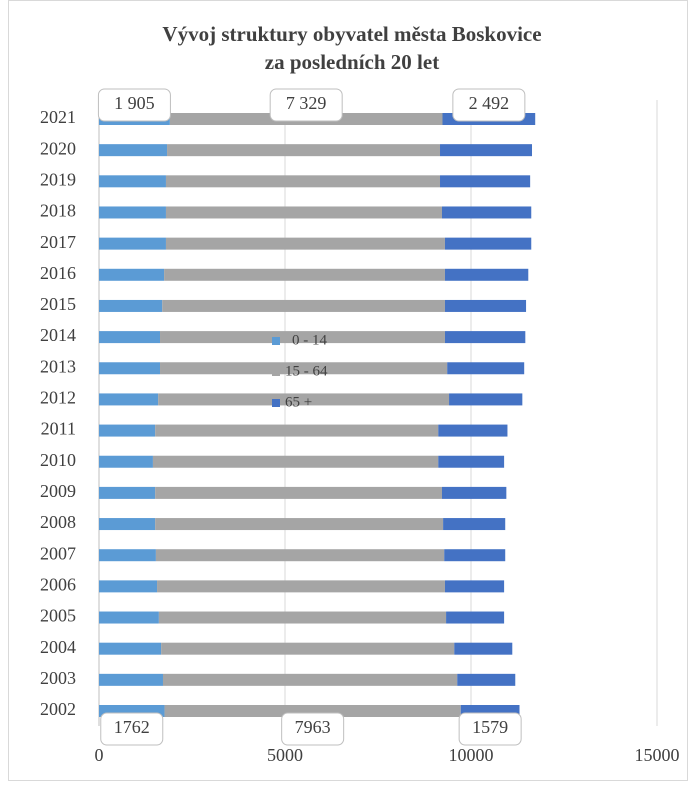 The width and height of the screenshot is (696, 791). Describe the element at coordinates (58, 179) in the screenshot. I see `y-tick-label: 2019` at that location.